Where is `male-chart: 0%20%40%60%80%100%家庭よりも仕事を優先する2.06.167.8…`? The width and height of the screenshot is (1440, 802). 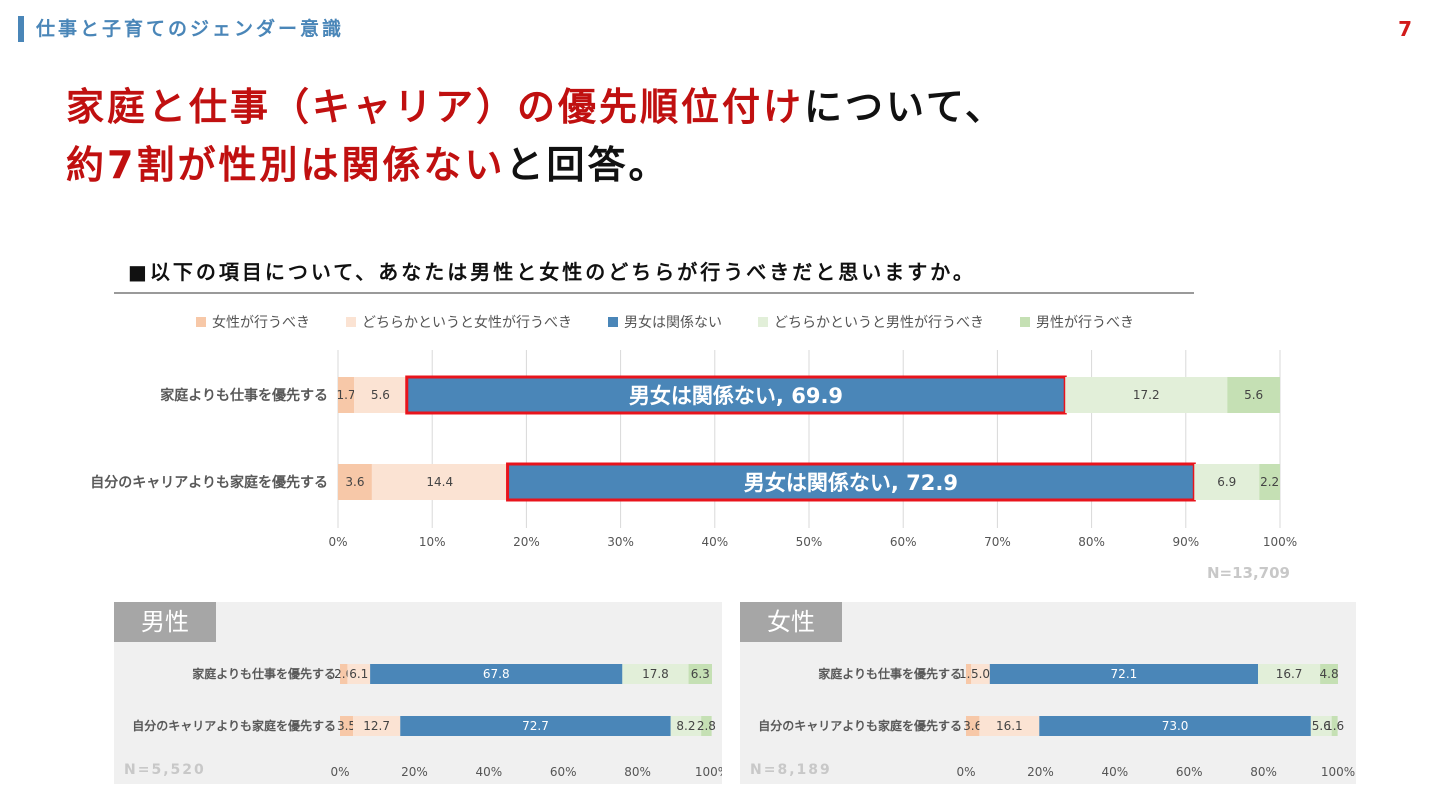 male-chart: 0%20%40%60%80%100%家庭よりも仕事を優先する2.06.167.8… is located at coordinates (423, 721).